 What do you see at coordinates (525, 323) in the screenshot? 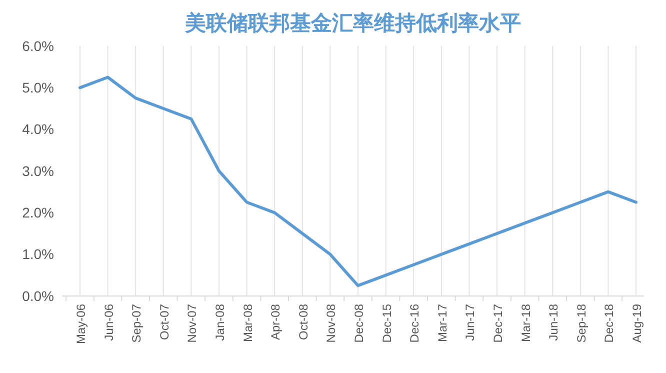
I see `x-tick-label: Mar-18` at bounding box center [525, 323].